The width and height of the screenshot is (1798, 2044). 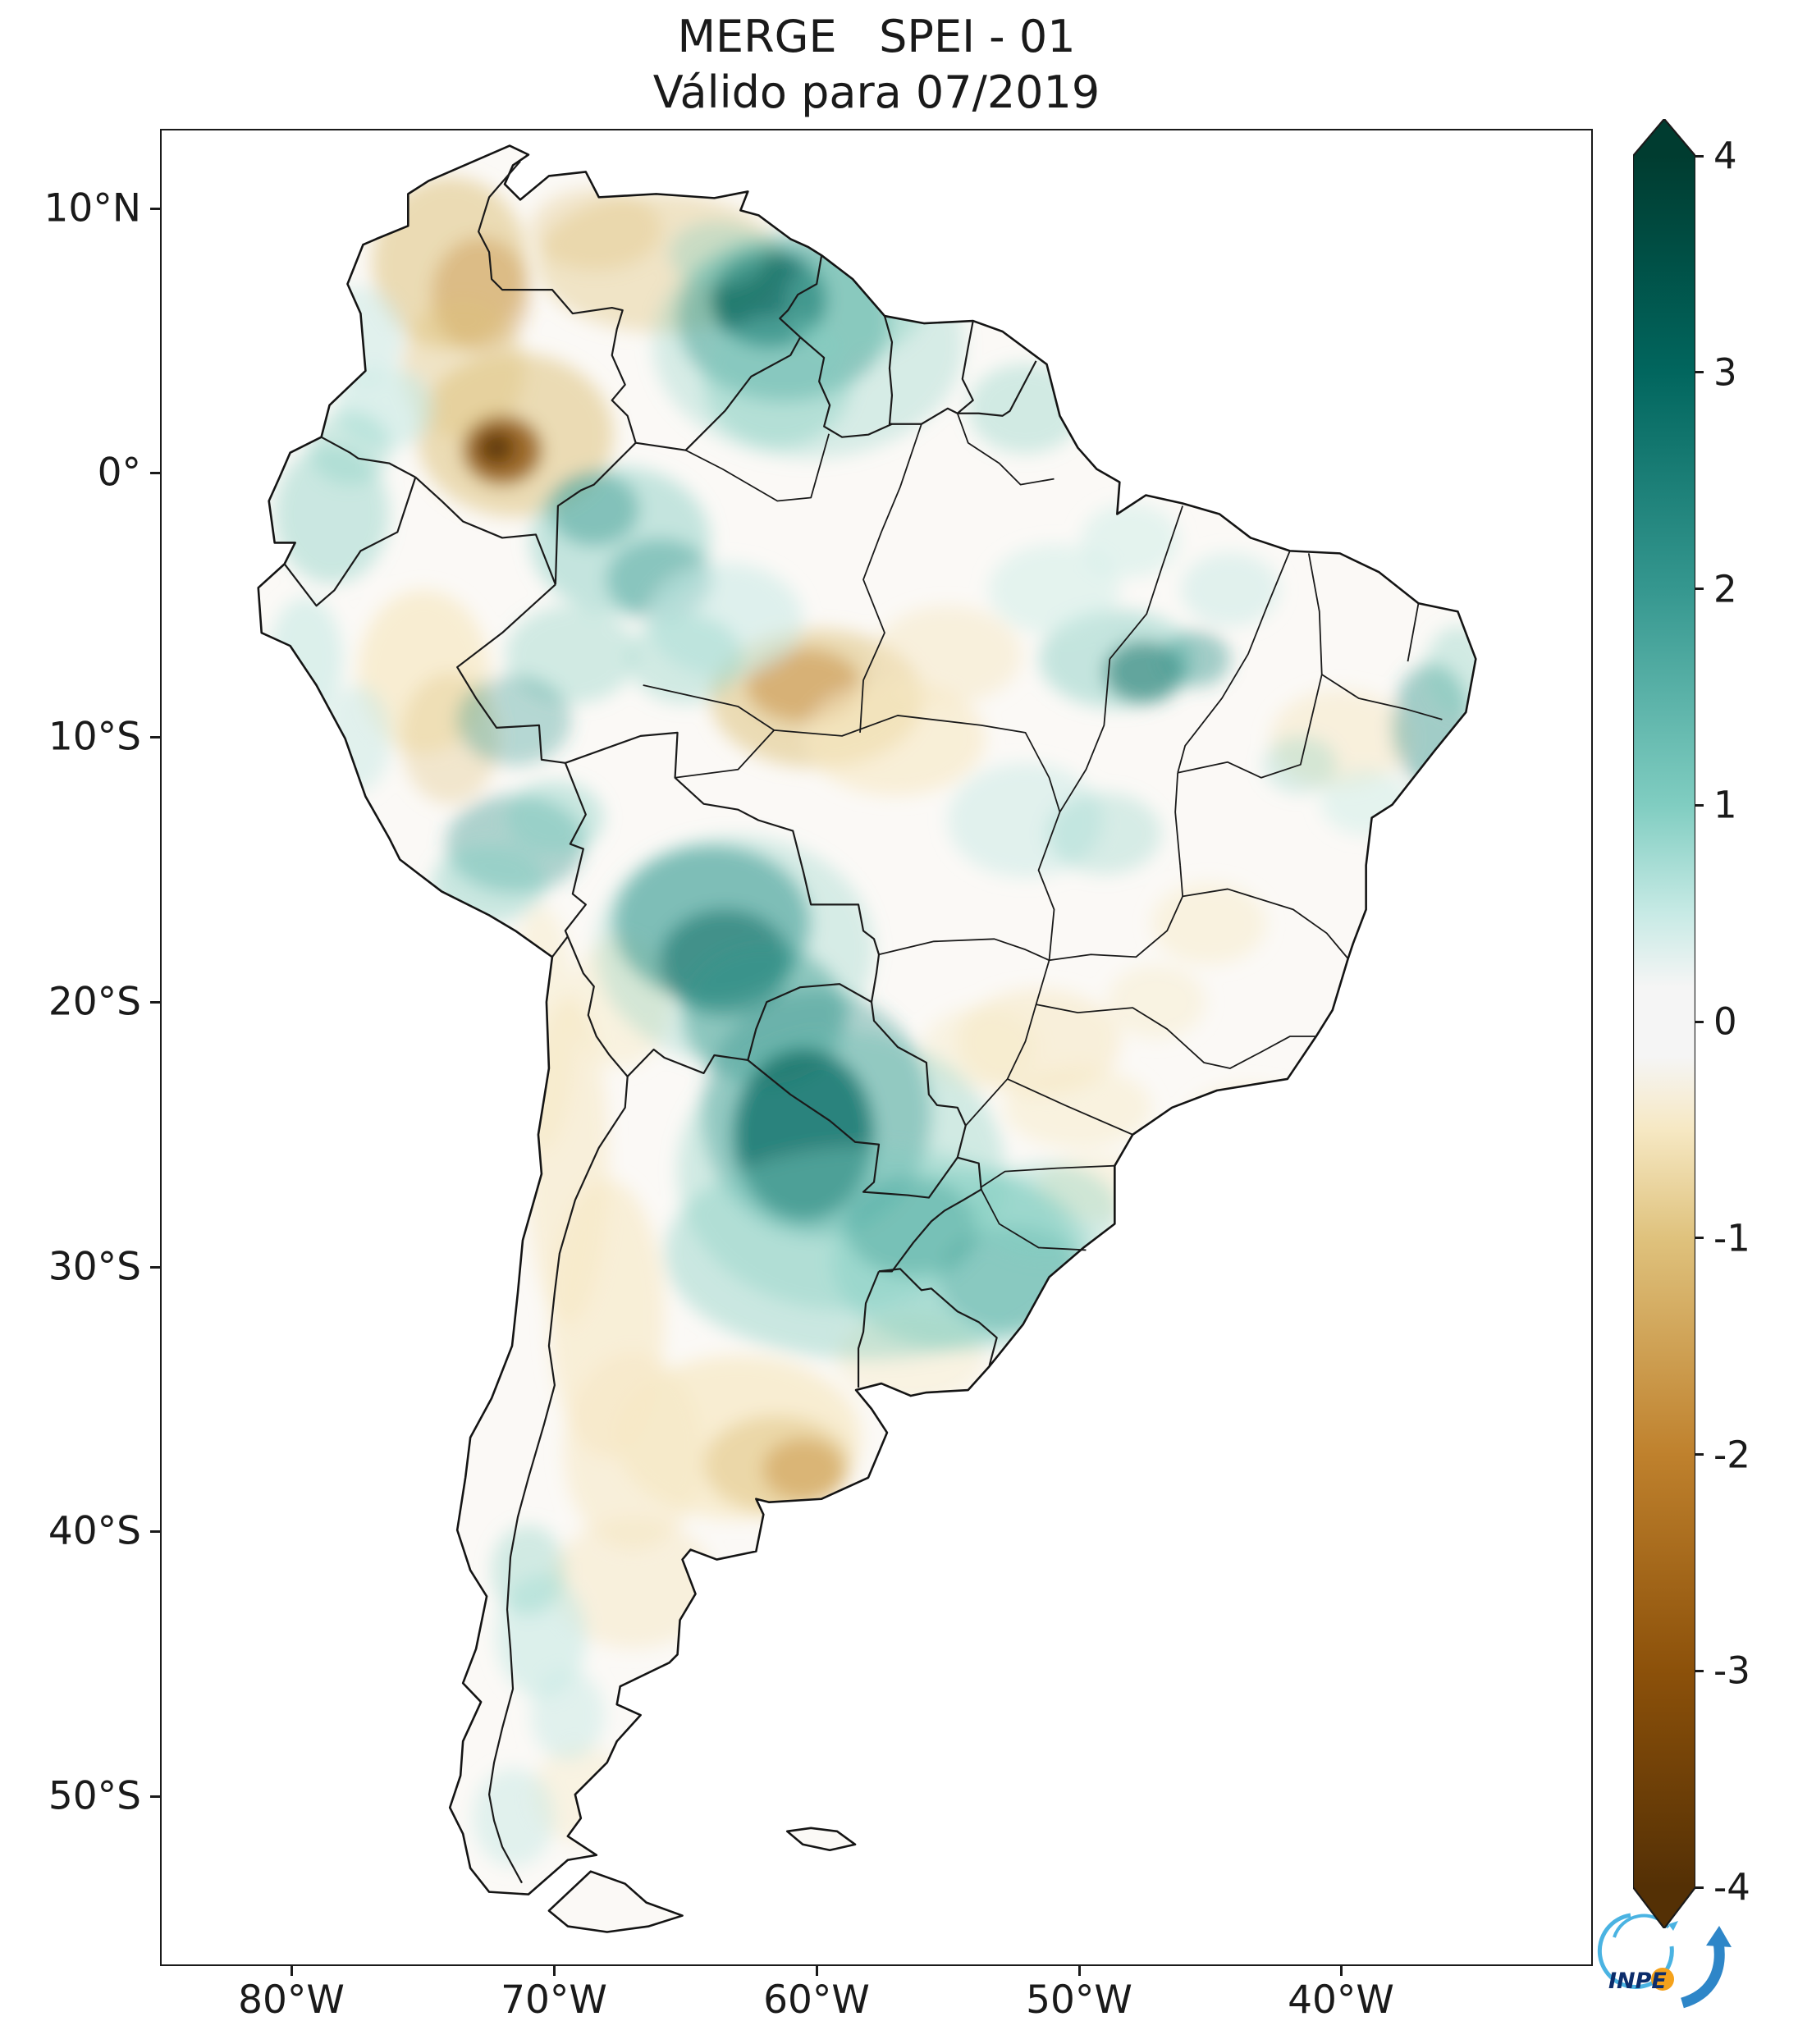 What do you see at coordinates (876, 36) in the screenshot?
I see `figure-title: MERGE SPEI - 01` at bounding box center [876, 36].